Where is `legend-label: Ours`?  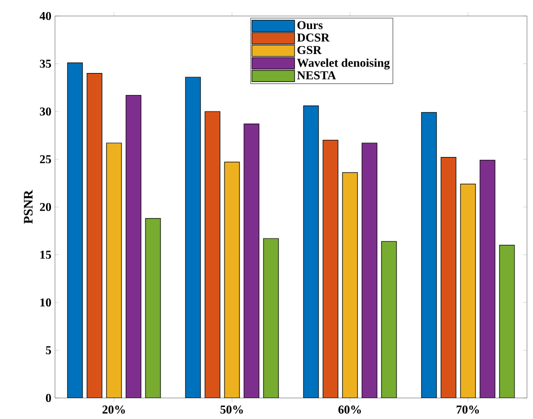
legend-label: Ours is located at coordinates (310, 25).